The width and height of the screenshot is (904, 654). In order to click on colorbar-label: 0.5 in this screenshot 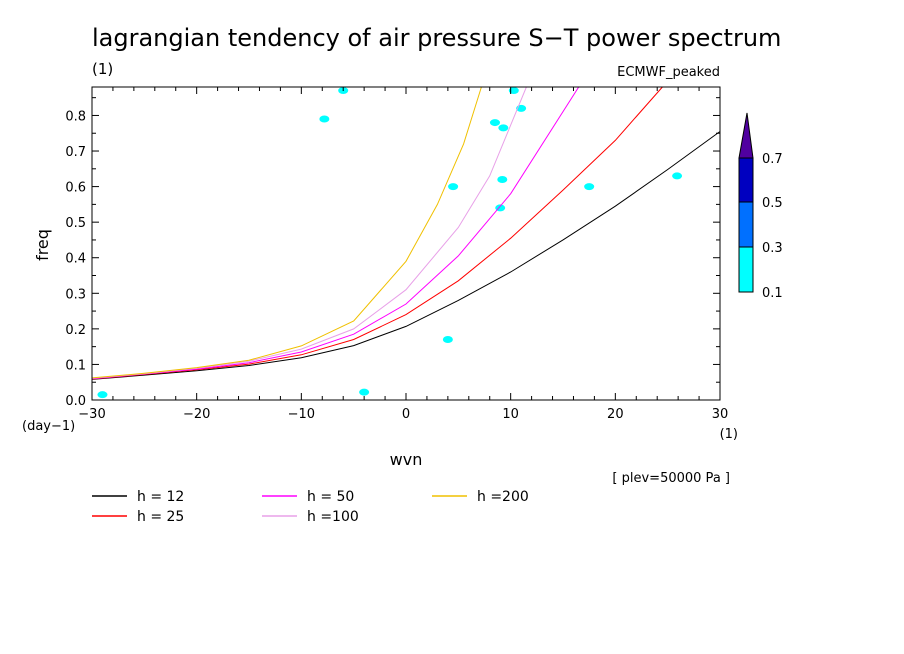, I will do `click(772, 203)`.